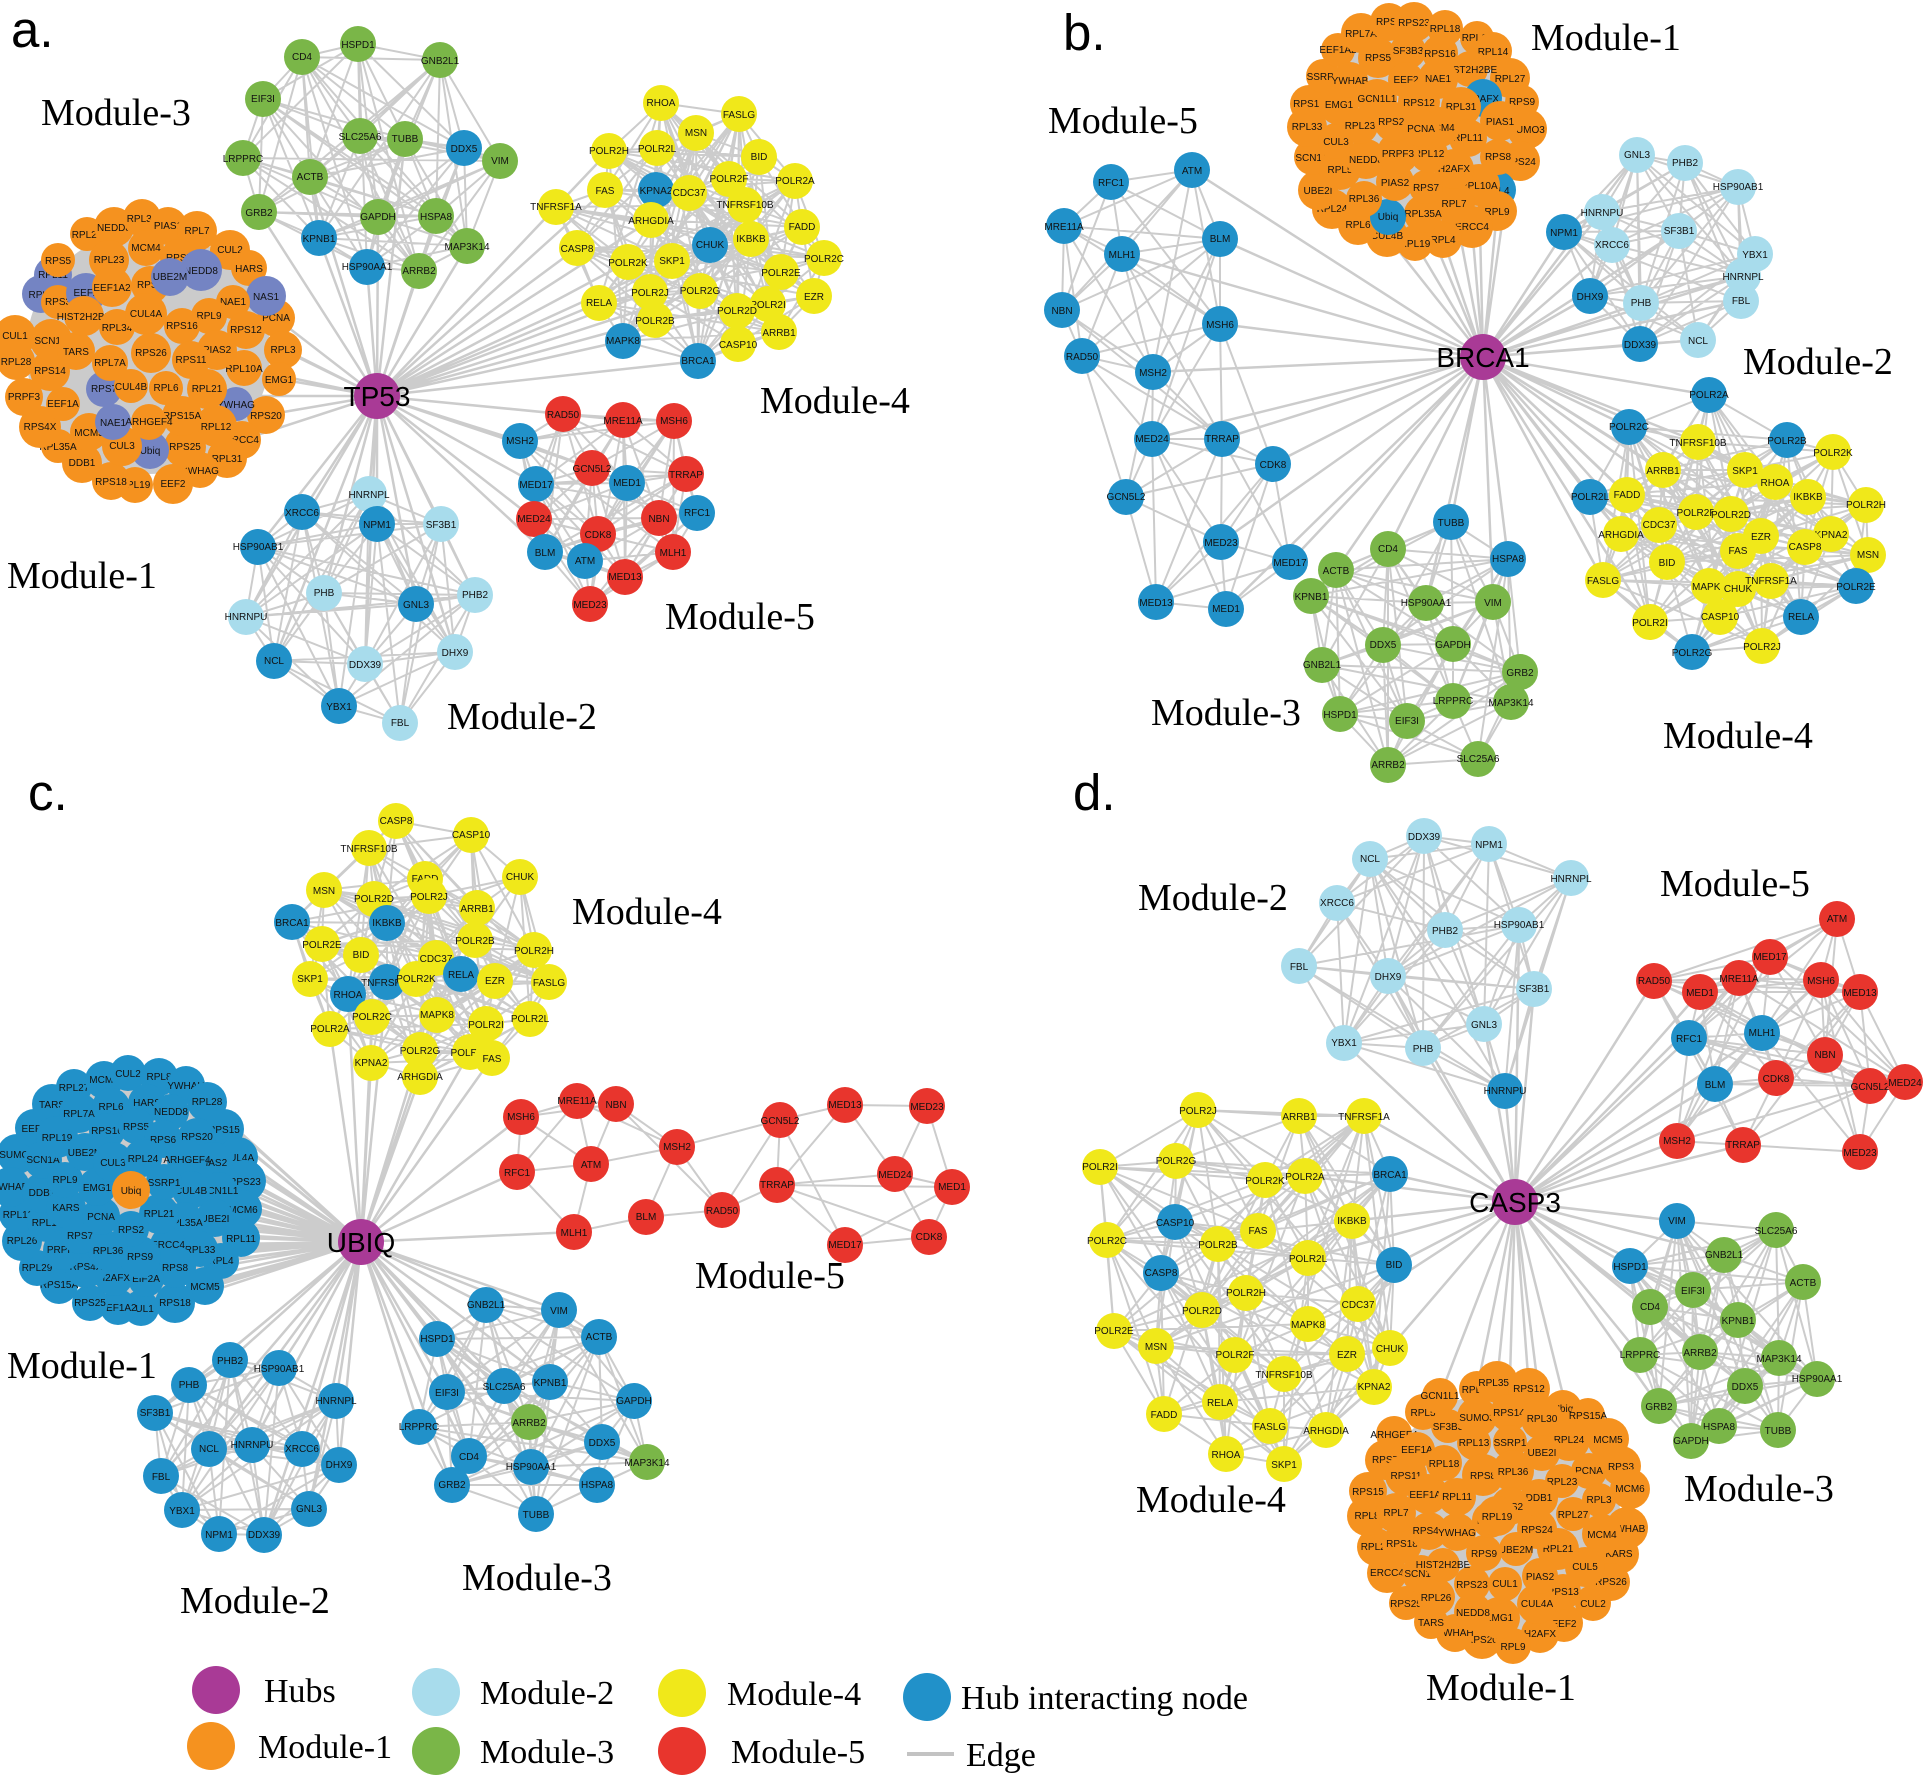  What do you see at coordinates (1408, 51) in the screenshot?
I see `svg-text: SF3B3` at bounding box center [1408, 51].